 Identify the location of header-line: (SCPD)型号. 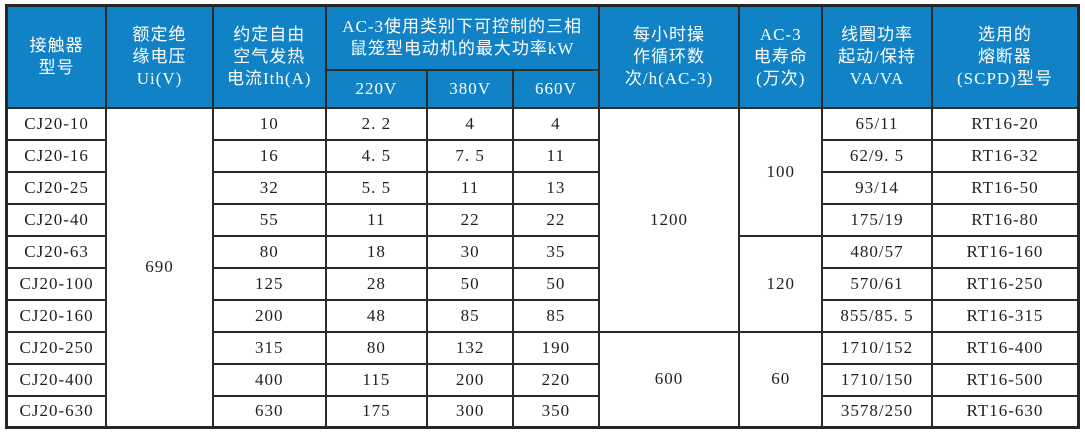
(1005, 78).